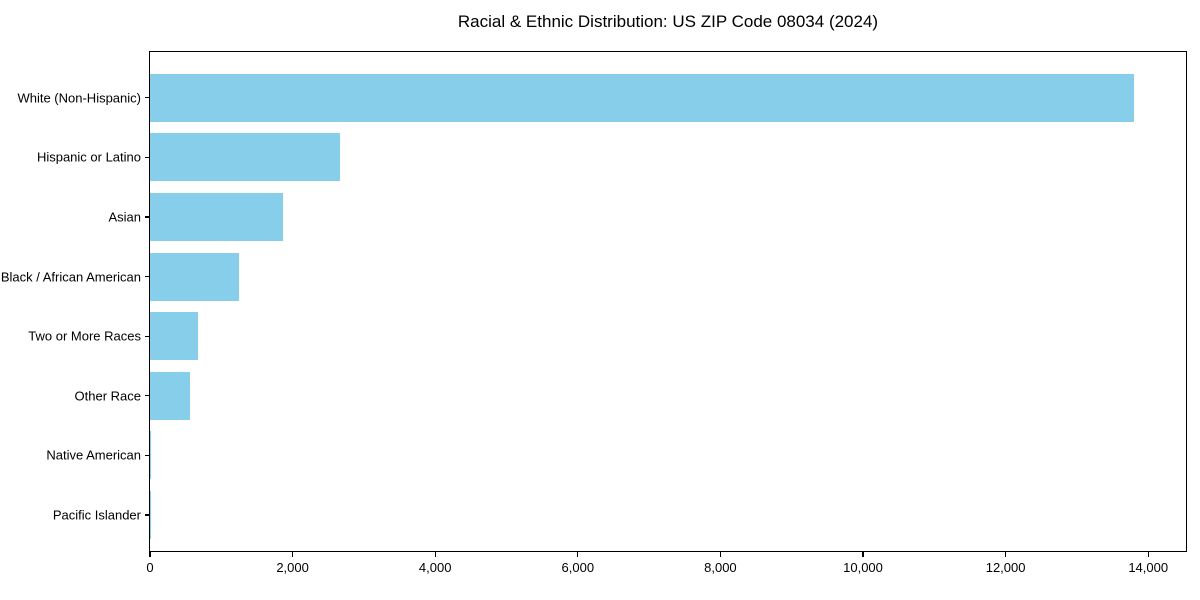 The image size is (1200, 600). Describe the element at coordinates (216, 216) in the screenshot. I see `bar-asian` at that location.